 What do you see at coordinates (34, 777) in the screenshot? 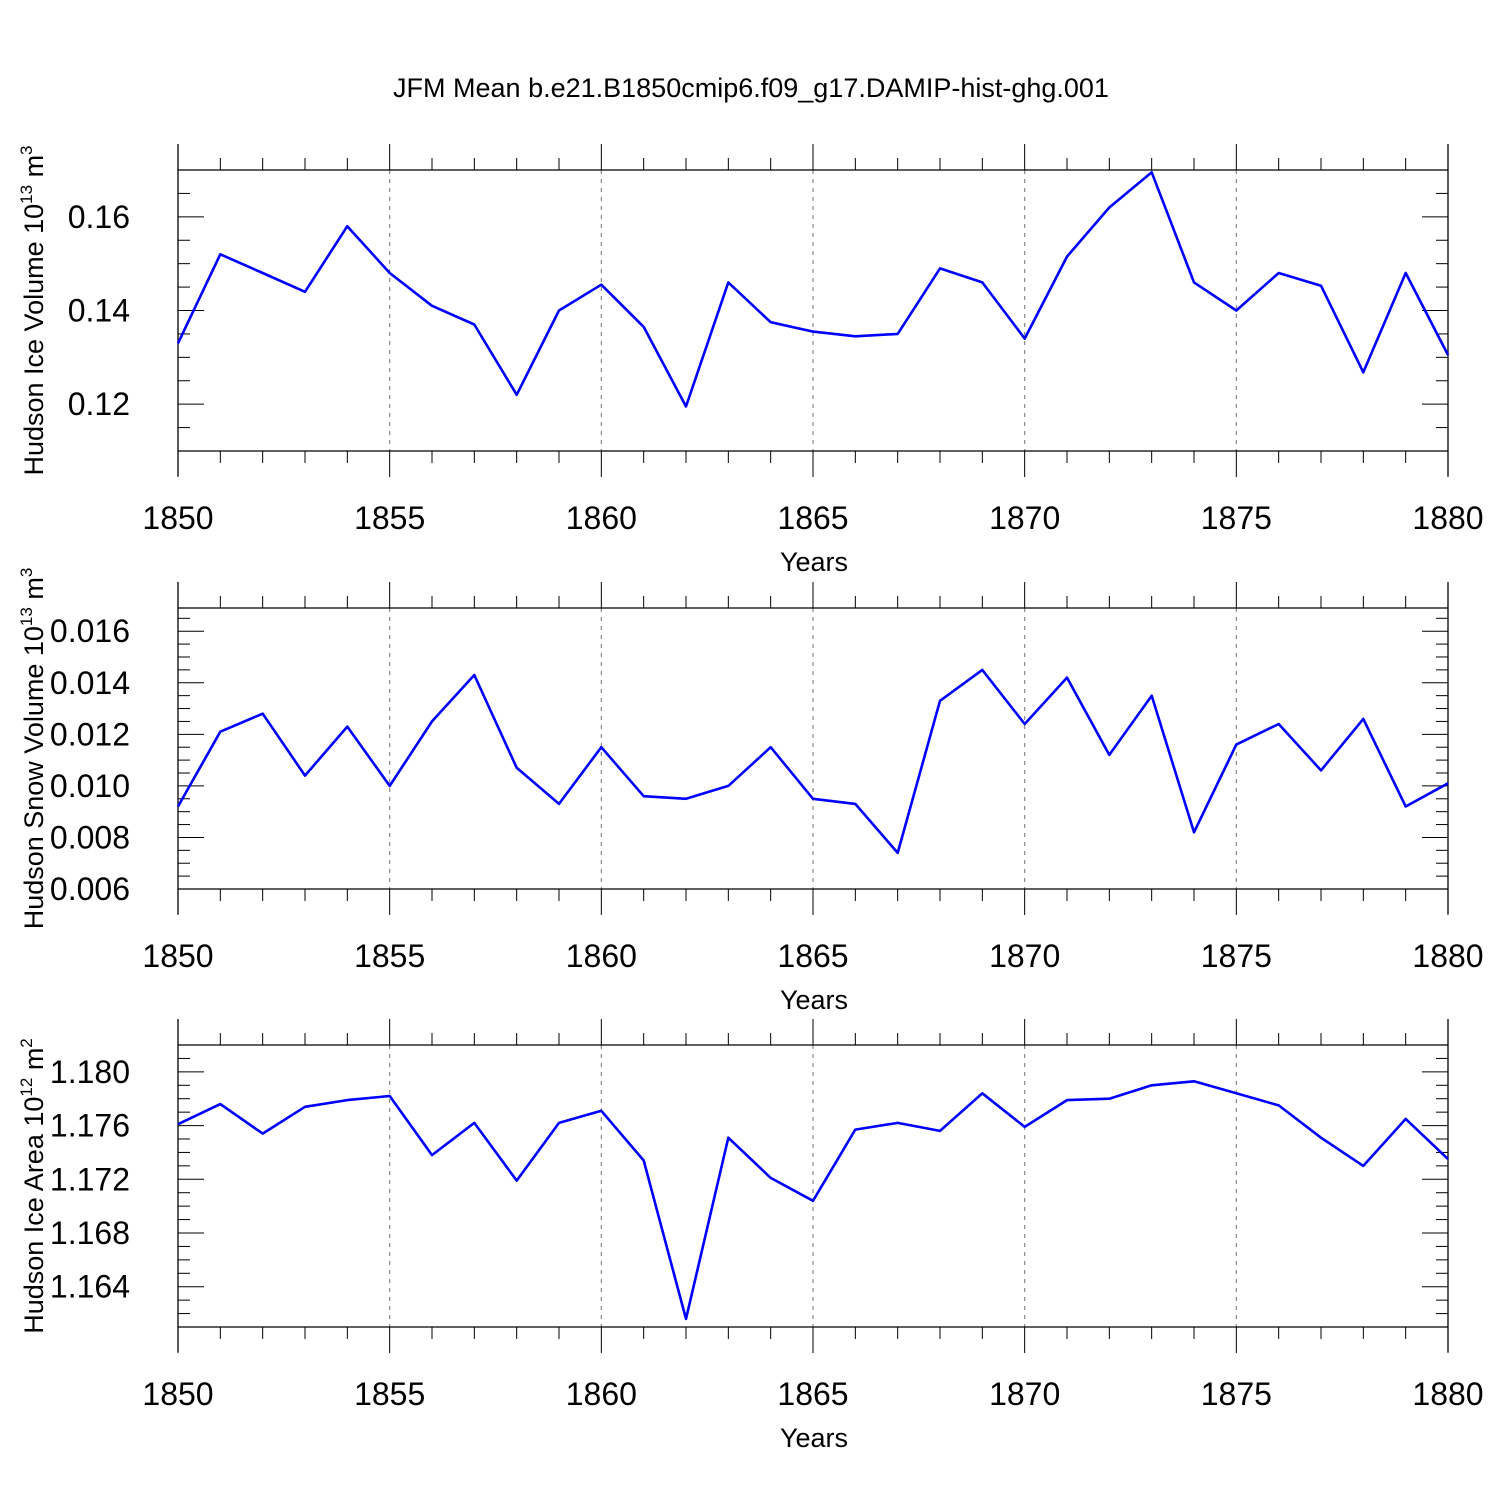
I see `y-axis-label-text: Hudson Snow Volume 10` at bounding box center [34, 777].